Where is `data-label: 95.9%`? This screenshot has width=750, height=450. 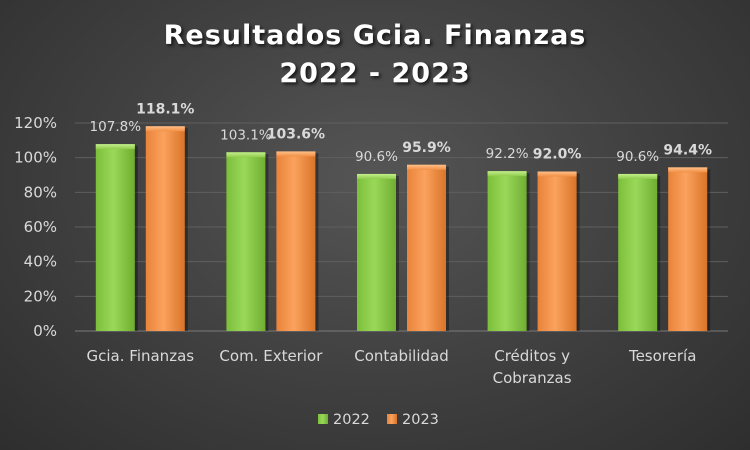
data-label: 95.9% is located at coordinates (426, 148).